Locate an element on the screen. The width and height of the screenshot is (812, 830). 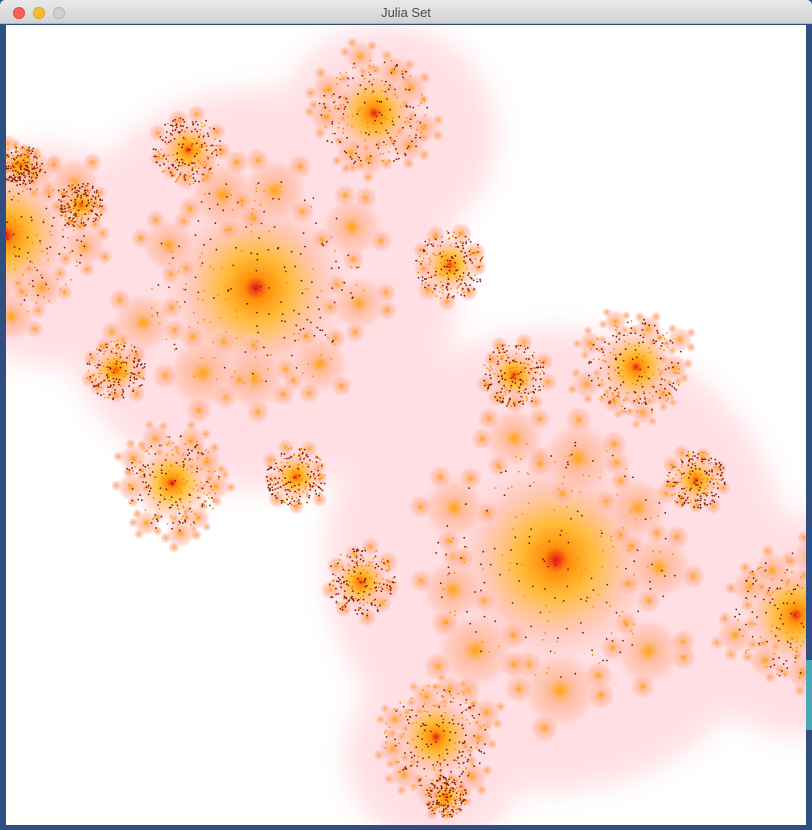
close-icon is located at coordinates (19, 13).